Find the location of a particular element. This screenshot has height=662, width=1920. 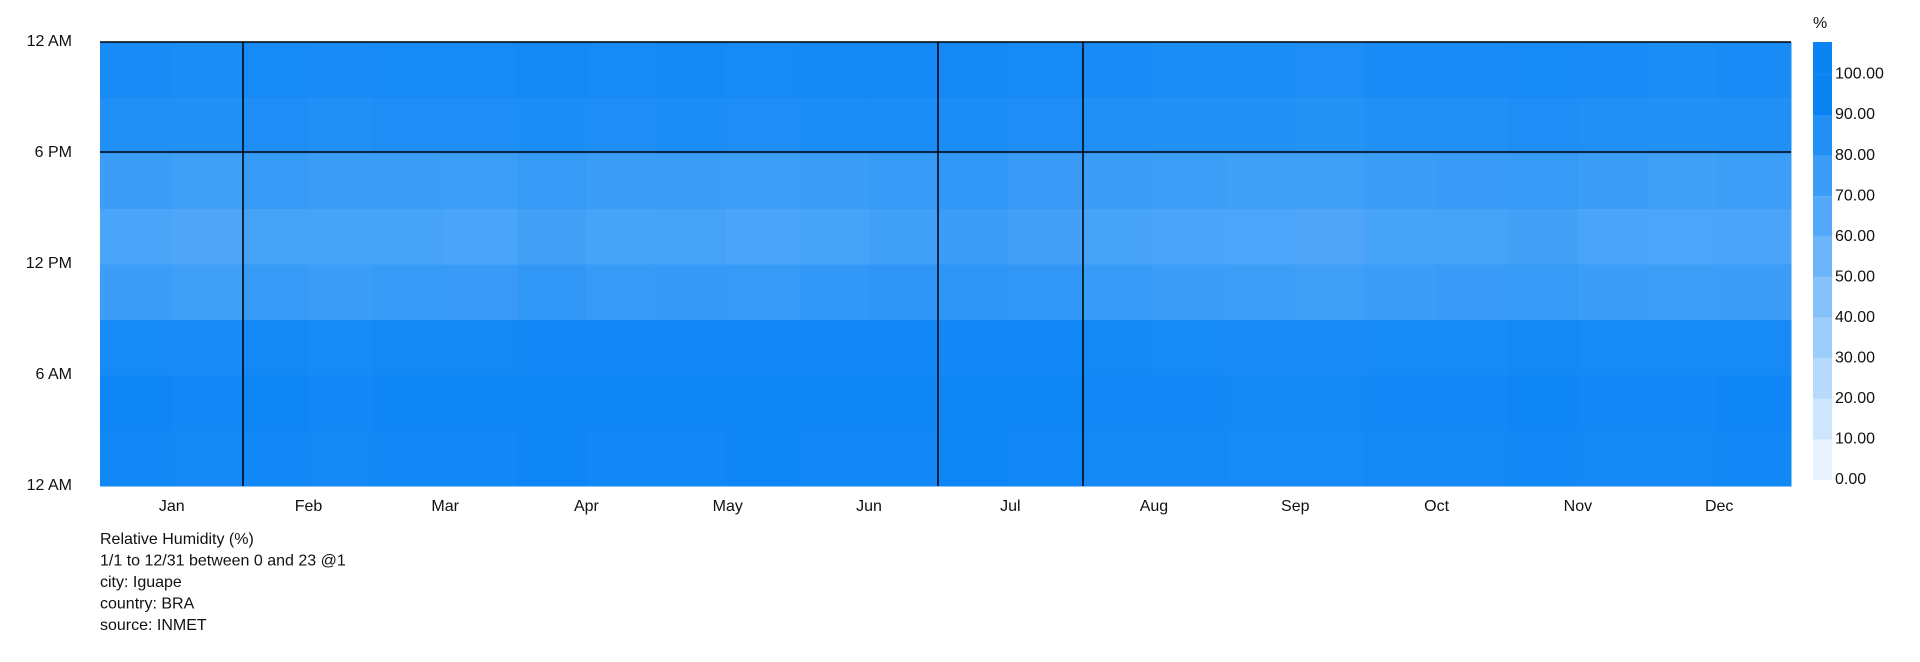

x-tick-label: Aug is located at coordinates (1154, 506).